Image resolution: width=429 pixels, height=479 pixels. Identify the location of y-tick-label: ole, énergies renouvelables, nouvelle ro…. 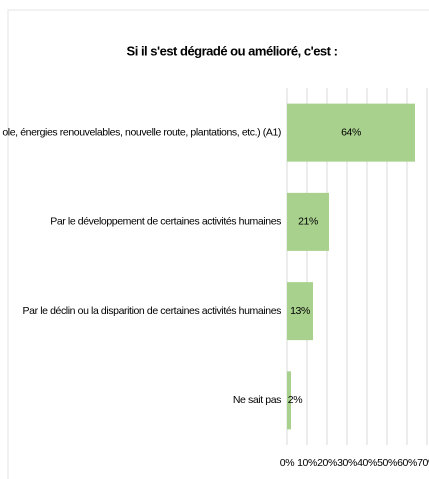
(141, 132).